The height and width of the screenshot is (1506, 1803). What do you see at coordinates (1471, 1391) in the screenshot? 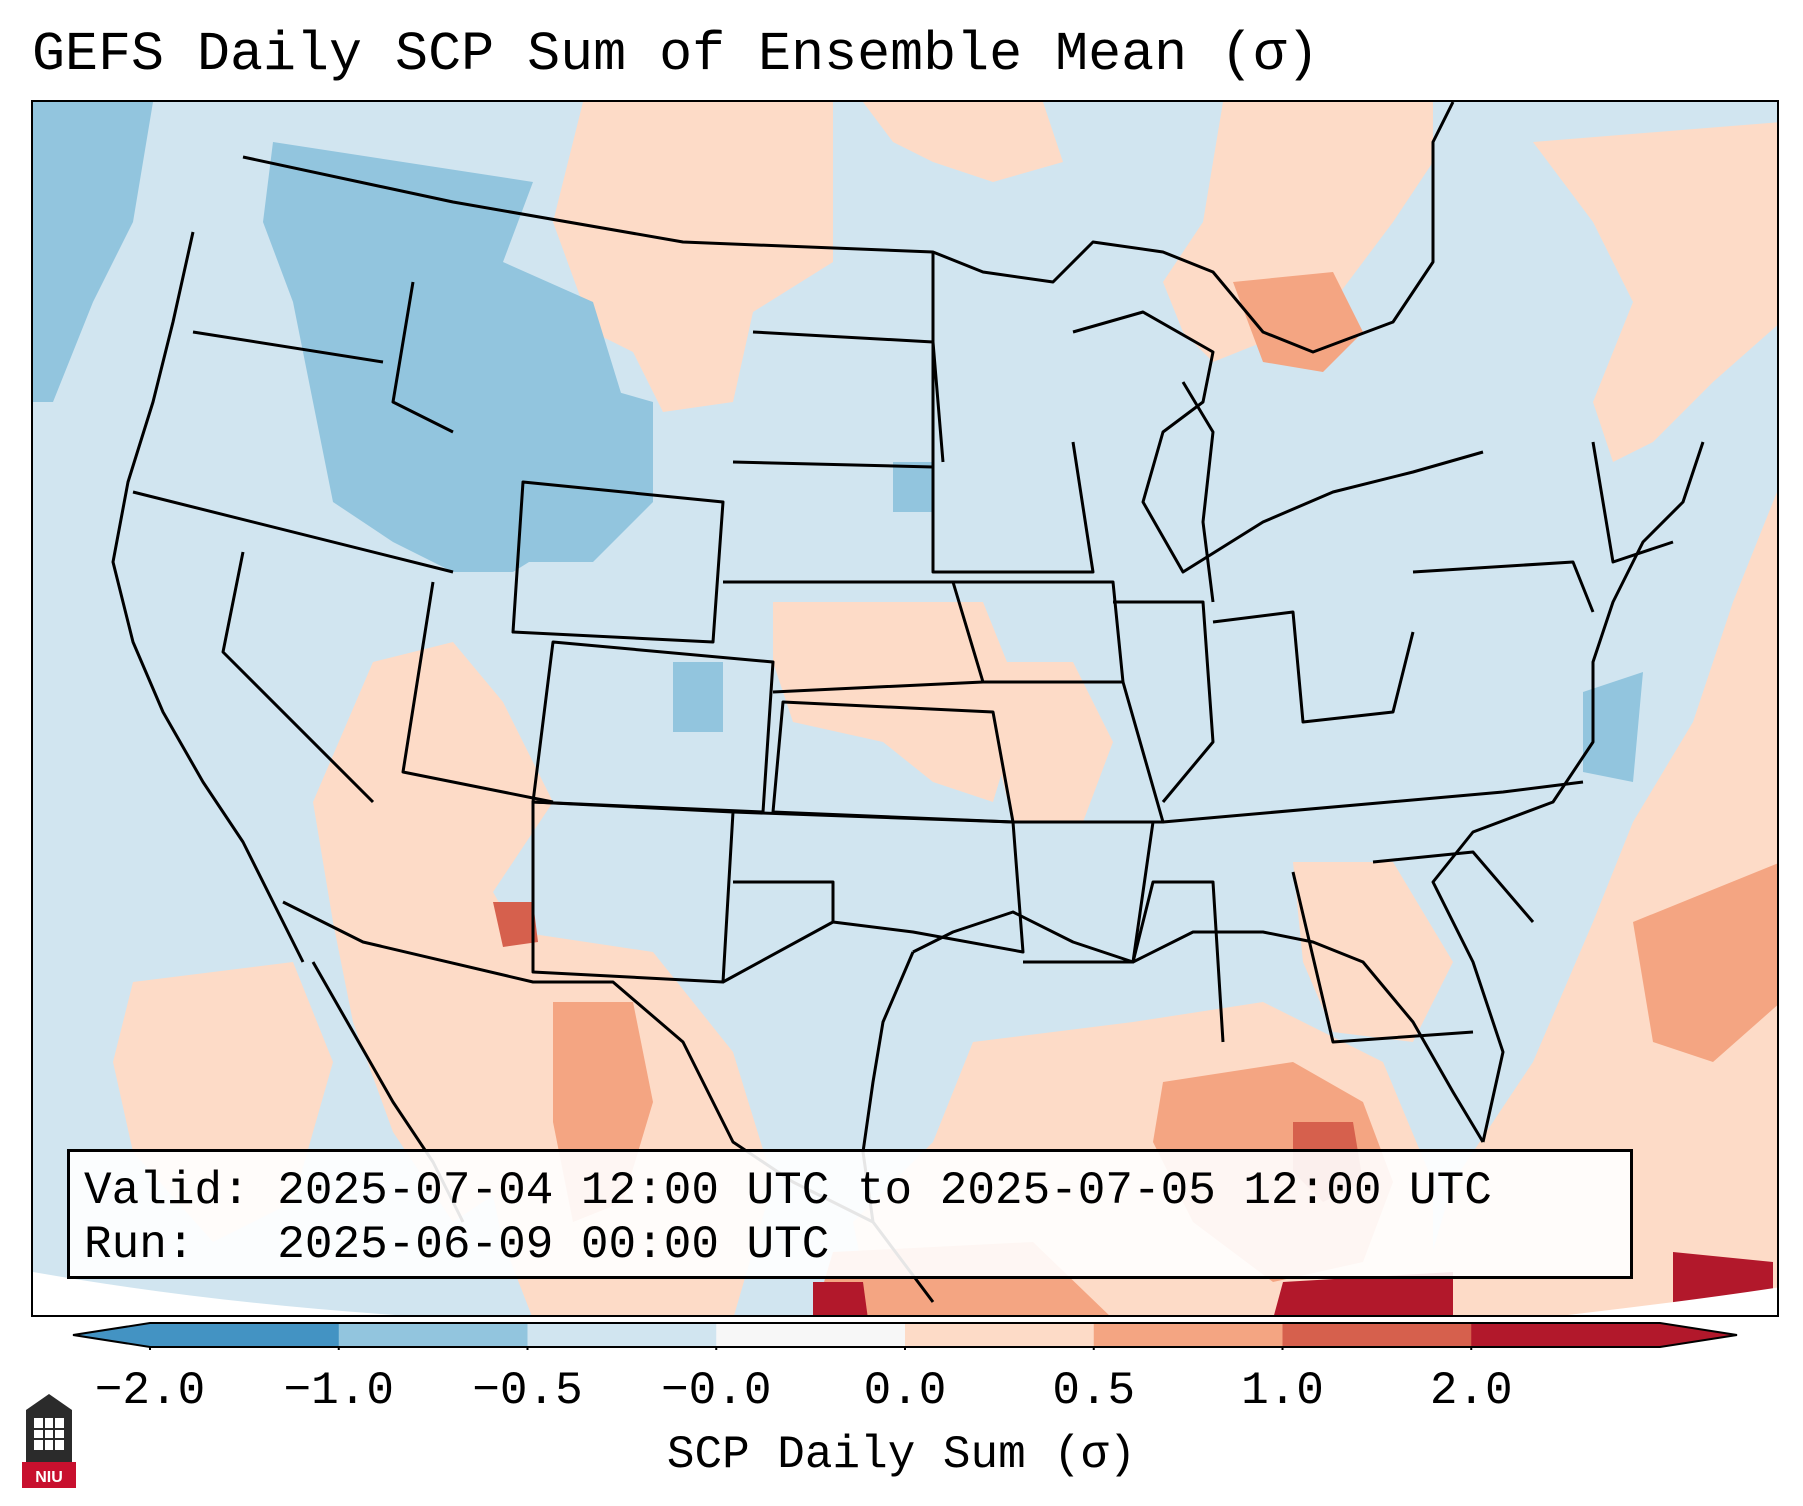
I see `colorbar-tick-label: 2.0` at bounding box center [1471, 1391].